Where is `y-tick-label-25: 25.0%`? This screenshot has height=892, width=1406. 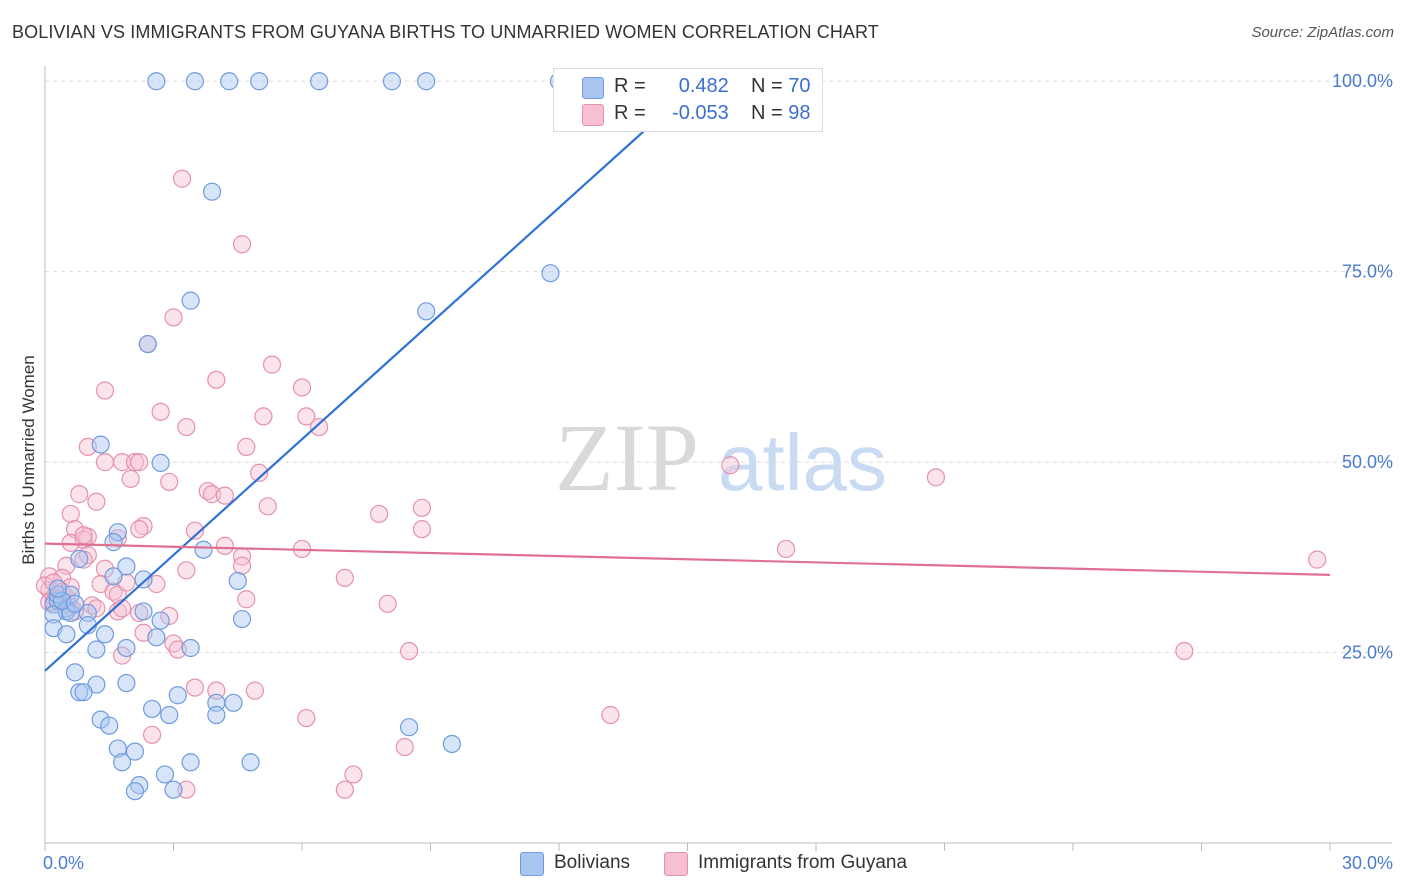
y-tick-label-25: 25.0% is located at coordinates (1367, 653).